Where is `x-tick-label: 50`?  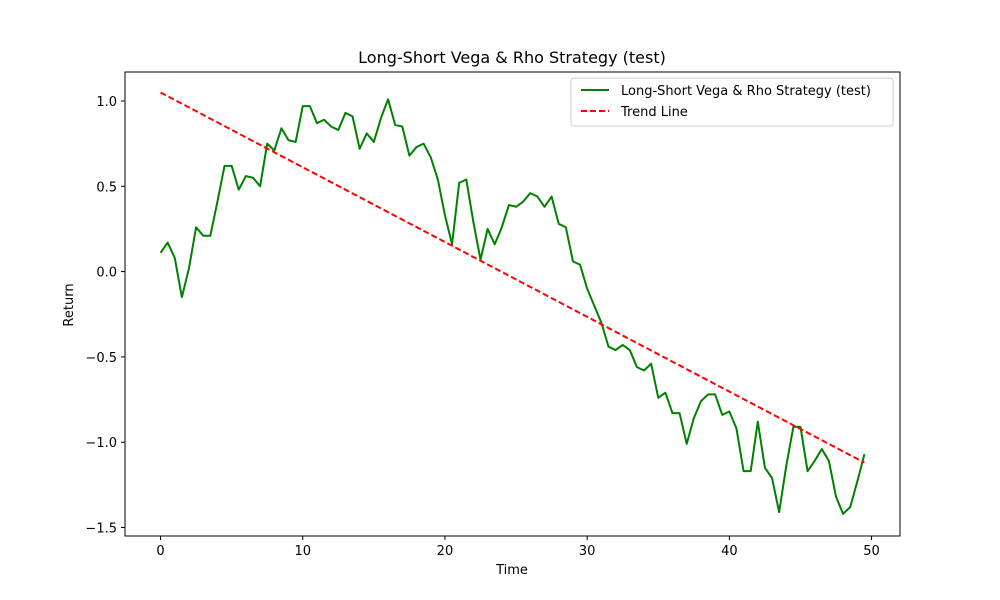 x-tick-label: 50 is located at coordinates (871, 551).